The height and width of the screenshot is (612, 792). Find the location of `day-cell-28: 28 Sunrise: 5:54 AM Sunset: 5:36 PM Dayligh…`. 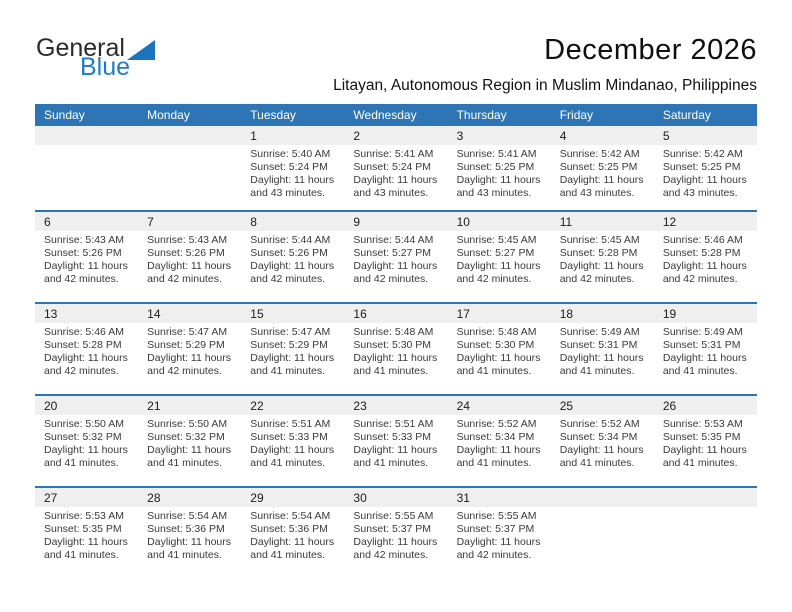

day-cell-28: 28 Sunrise: 5:54 AM Sunset: 5:36 PM Dayligh… is located at coordinates (190, 533).